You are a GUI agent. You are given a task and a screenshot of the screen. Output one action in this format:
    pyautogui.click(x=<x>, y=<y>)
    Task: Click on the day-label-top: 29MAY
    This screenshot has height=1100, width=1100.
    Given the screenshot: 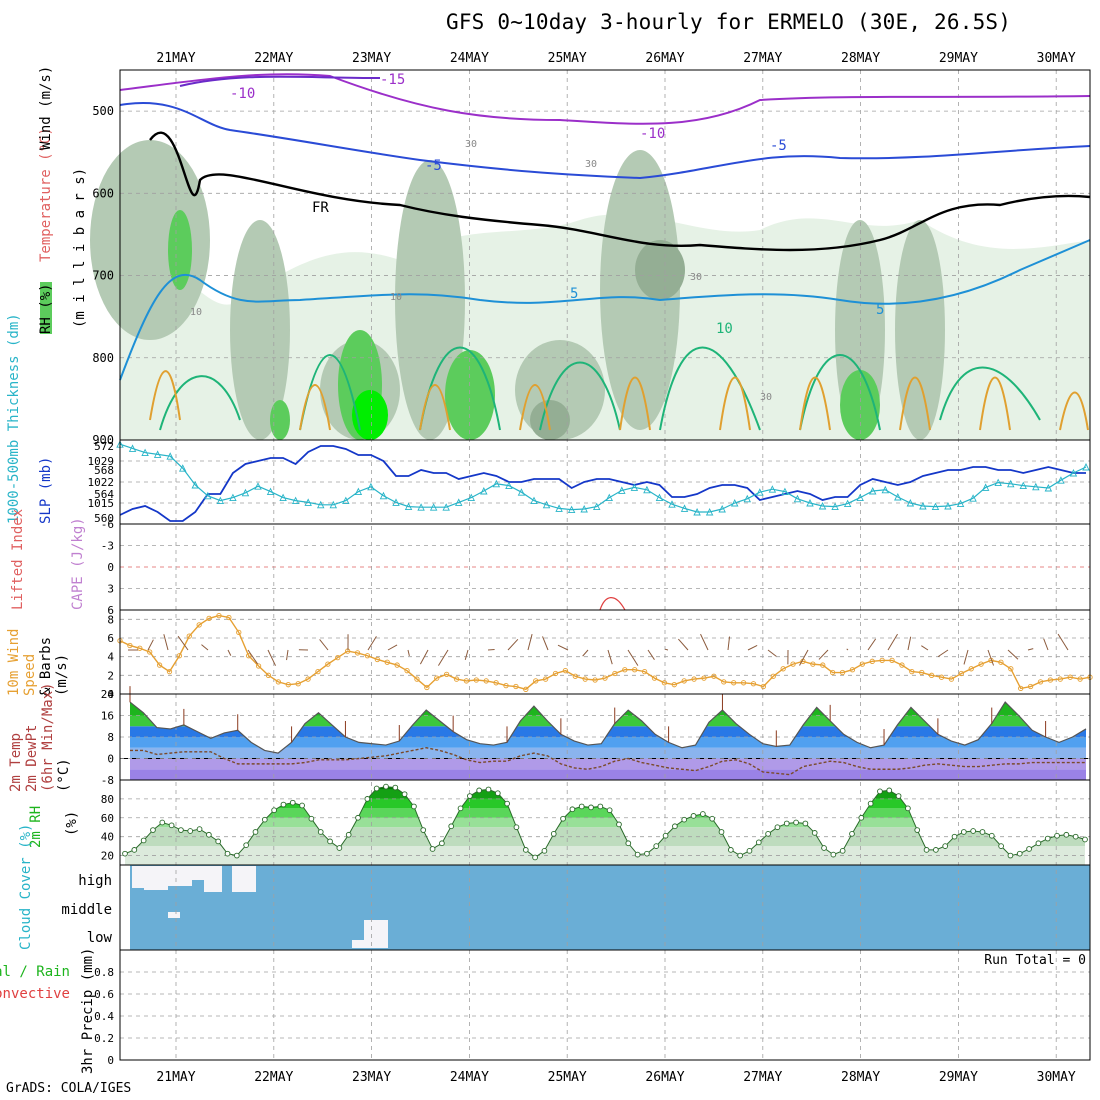 What is the action you would take?
    pyautogui.click(x=958, y=58)
    